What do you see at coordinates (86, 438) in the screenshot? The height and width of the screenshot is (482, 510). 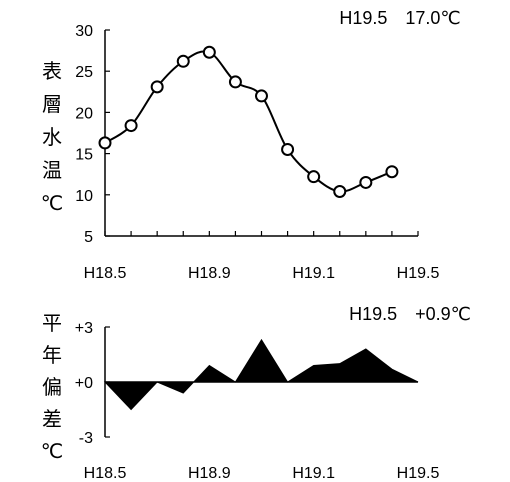 I see `anomaly-y-tick-label: -3` at bounding box center [86, 438].